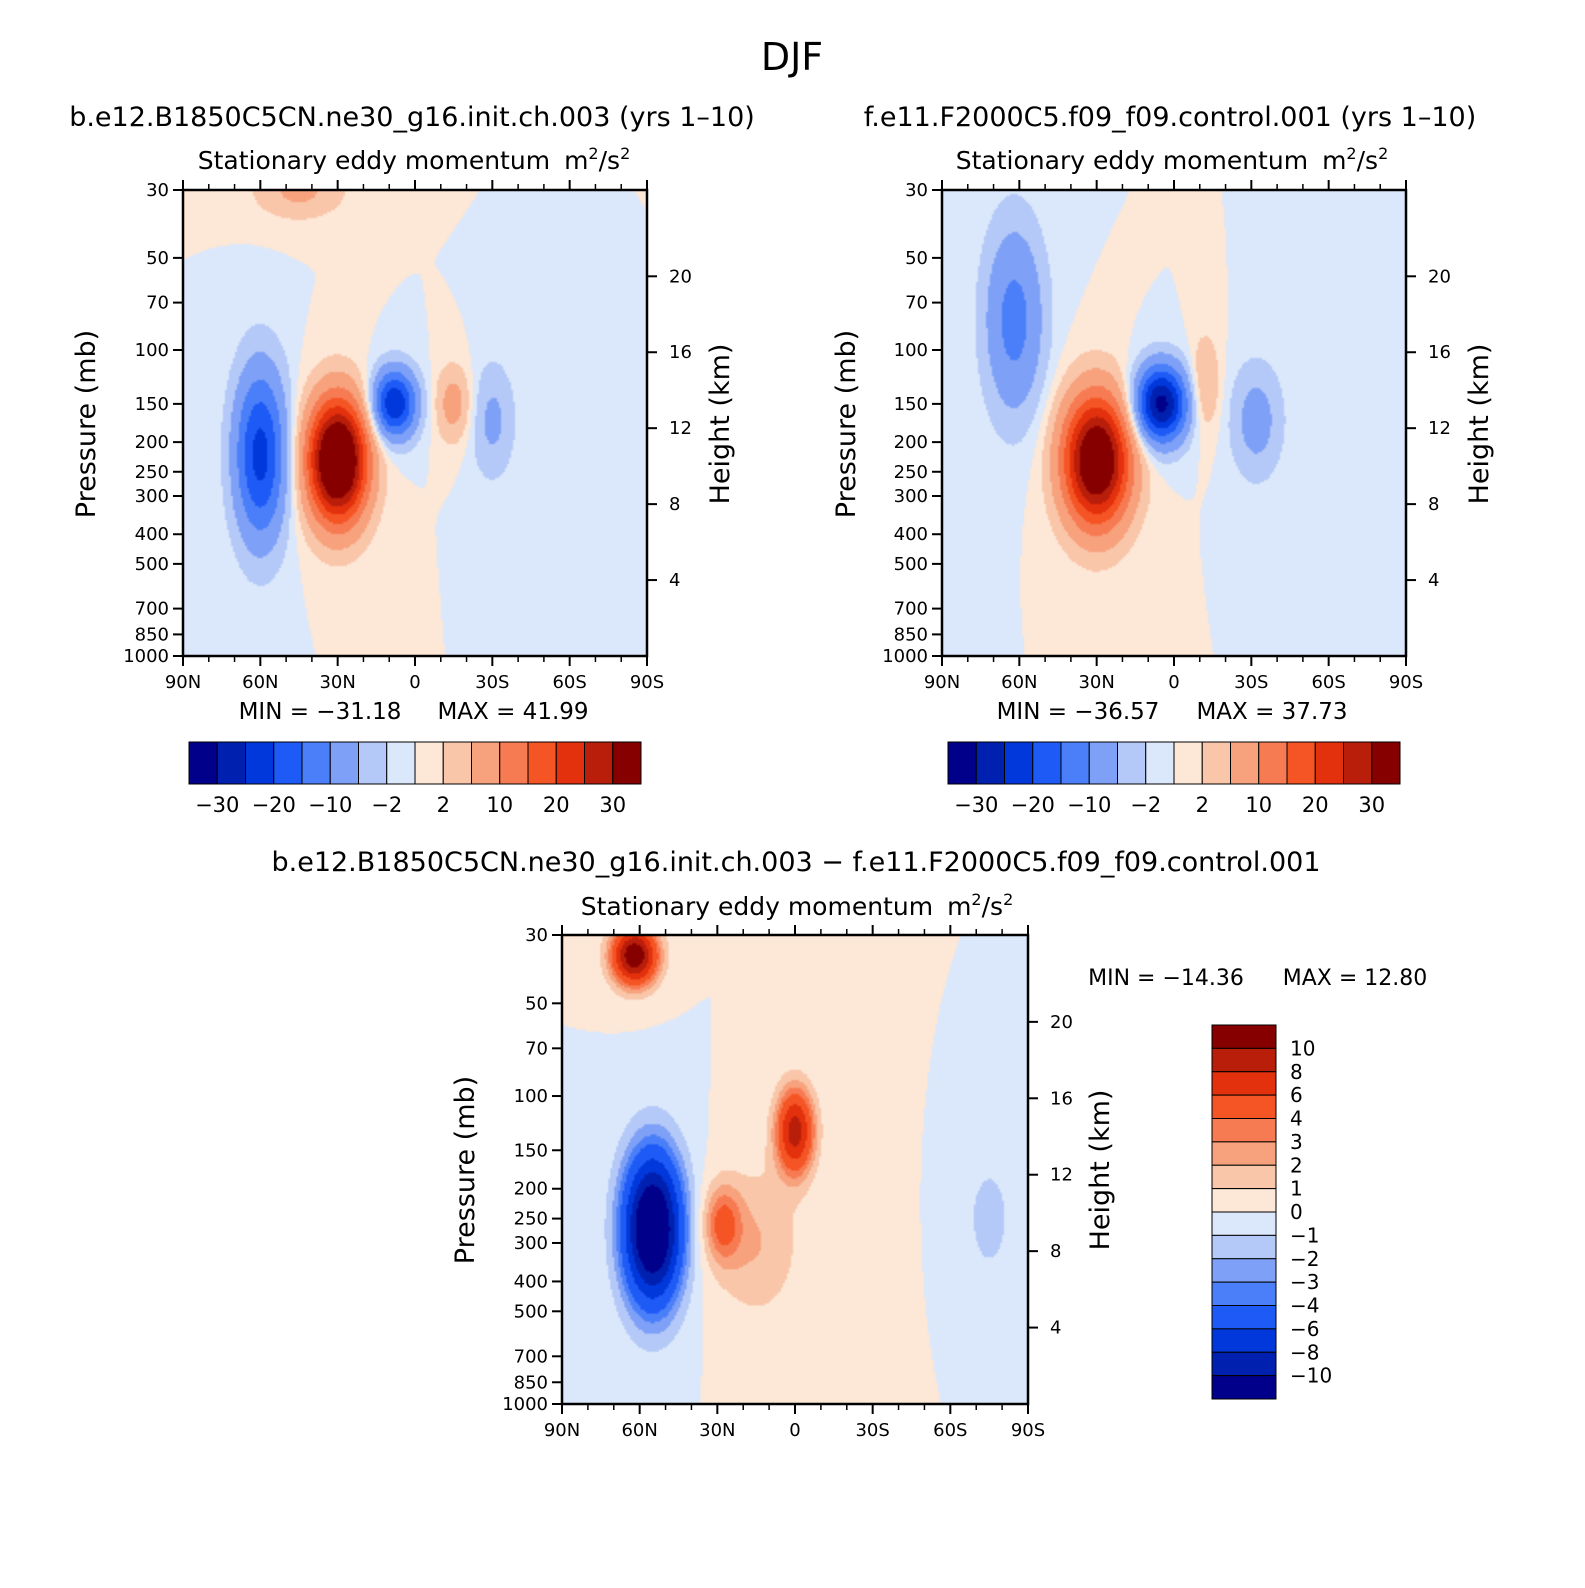 This screenshot has width=1585, height=1588. I want to click on latitude-axis: 90N 60N 30N 0 30S 60S 90S, so click(1173, 436).